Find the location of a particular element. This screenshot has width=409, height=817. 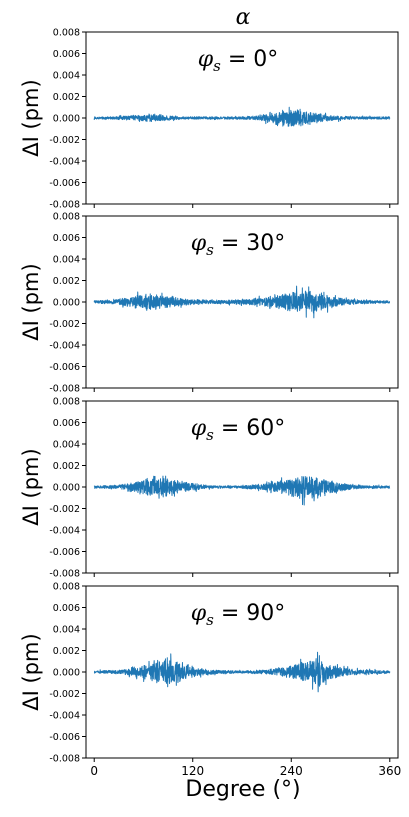

panel-title-1: φs = 30° is located at coordinates (238, 245).